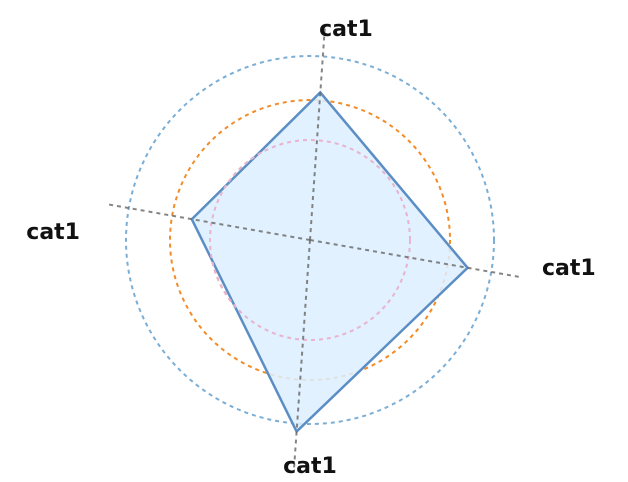 The width and height of the screenshot is (628, 482). I want to click on ring-1-overlay, so click(310, 240).